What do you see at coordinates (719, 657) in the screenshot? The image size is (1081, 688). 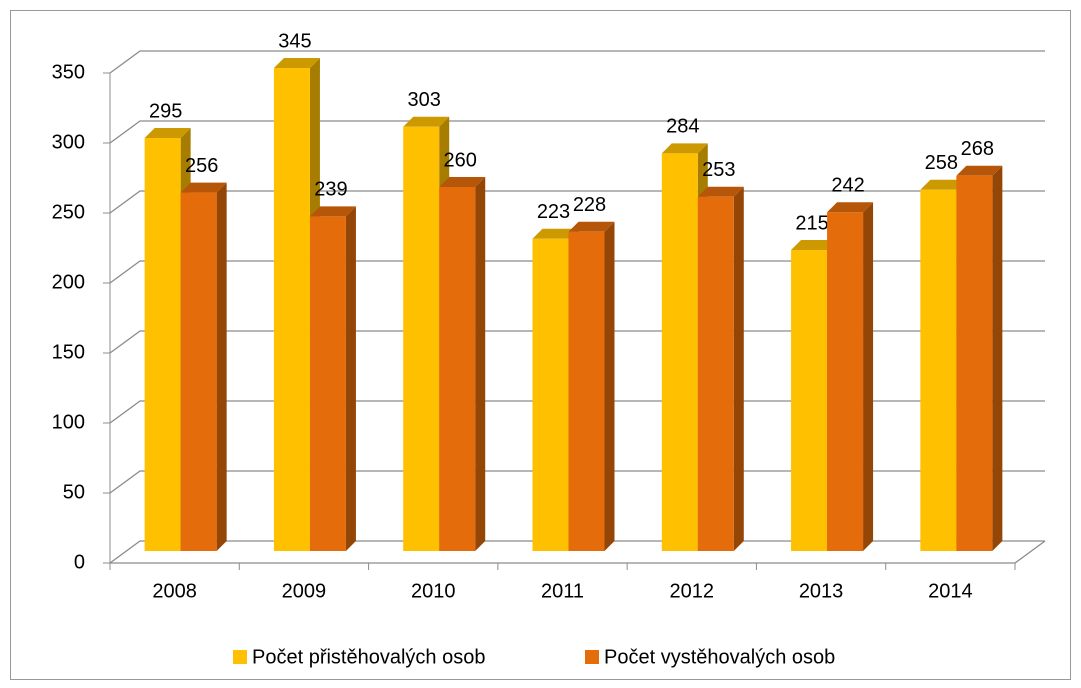 I see `legend-label: Počet vystěhovalých osob` at bounding box center [719, 657].